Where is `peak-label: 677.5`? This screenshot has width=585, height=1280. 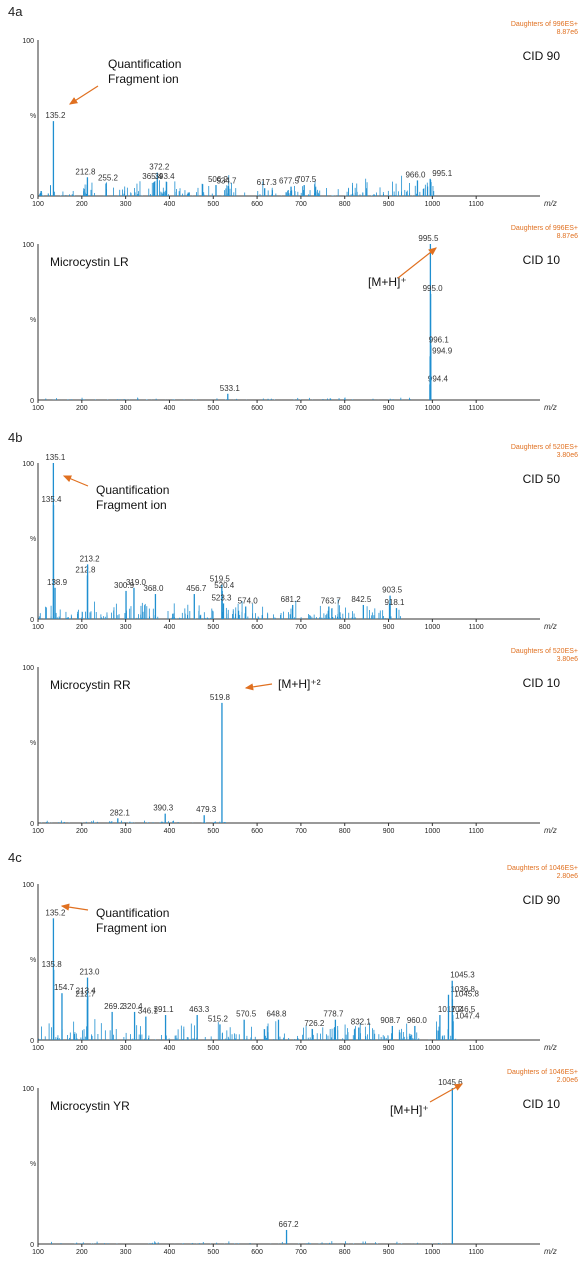 peak-label: 677.5 is located at coordinates (289, 181).